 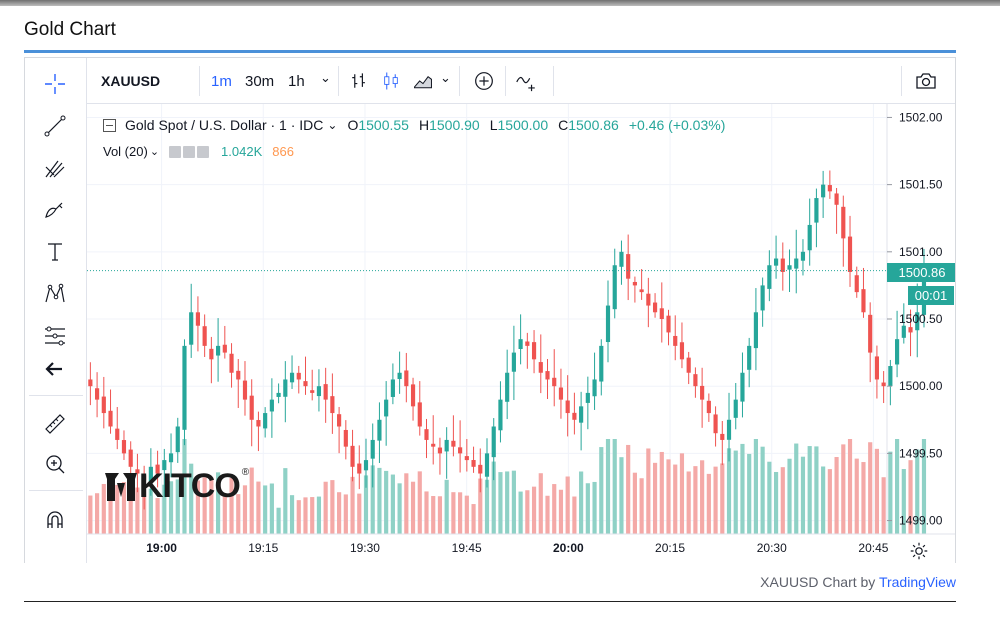 I want to click on toolbar-divider, so click(x=901, y=81).